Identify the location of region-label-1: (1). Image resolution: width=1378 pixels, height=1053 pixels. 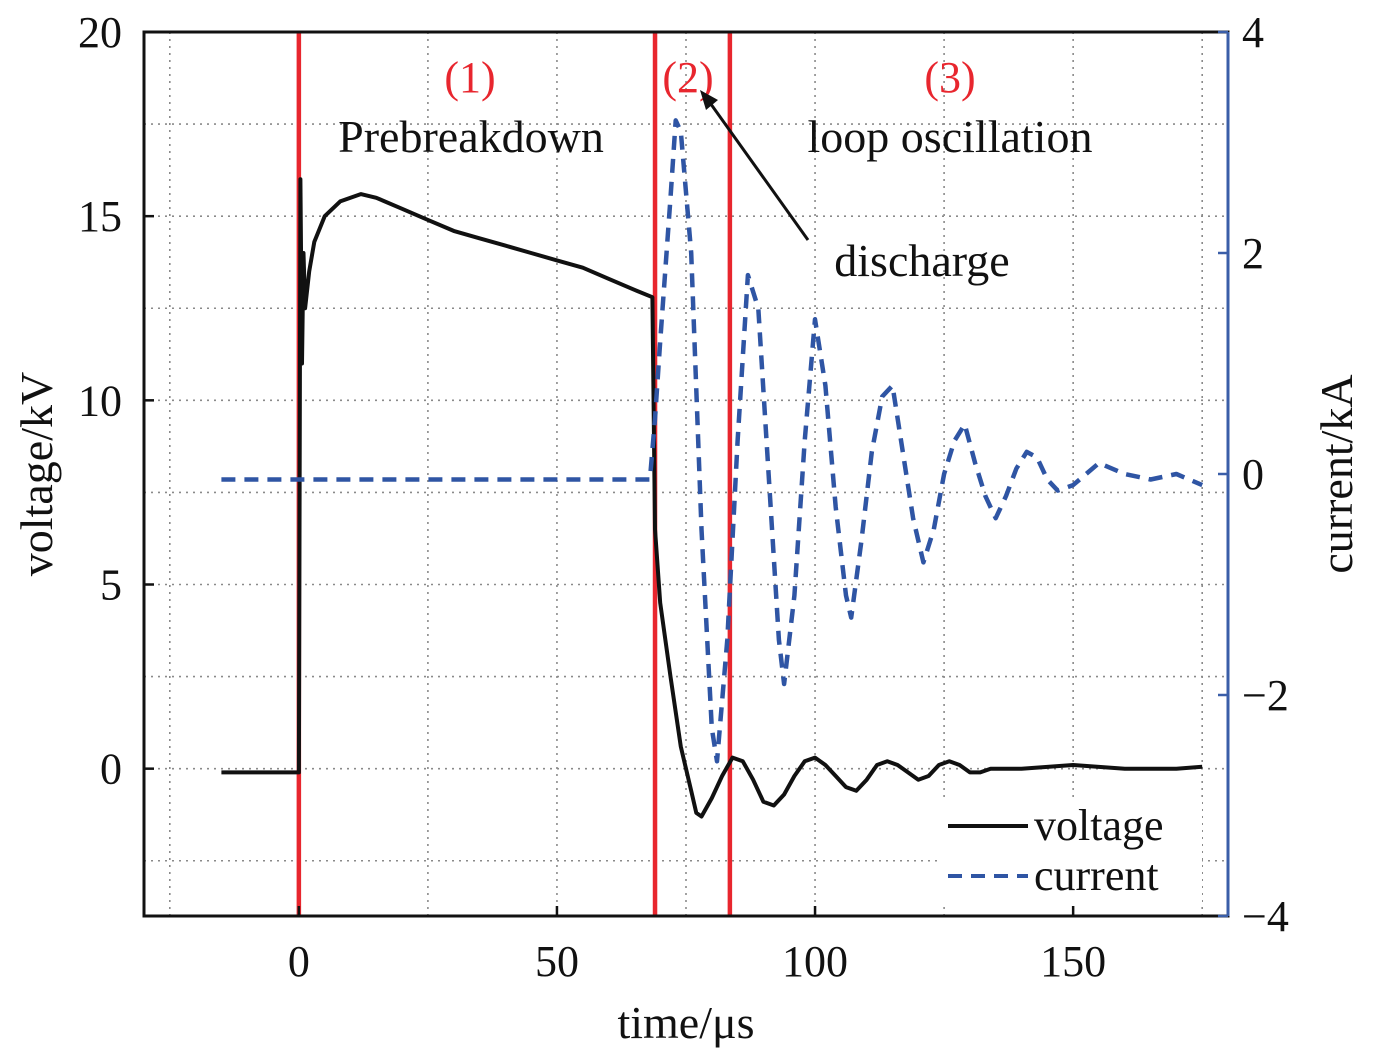
(469, 77).